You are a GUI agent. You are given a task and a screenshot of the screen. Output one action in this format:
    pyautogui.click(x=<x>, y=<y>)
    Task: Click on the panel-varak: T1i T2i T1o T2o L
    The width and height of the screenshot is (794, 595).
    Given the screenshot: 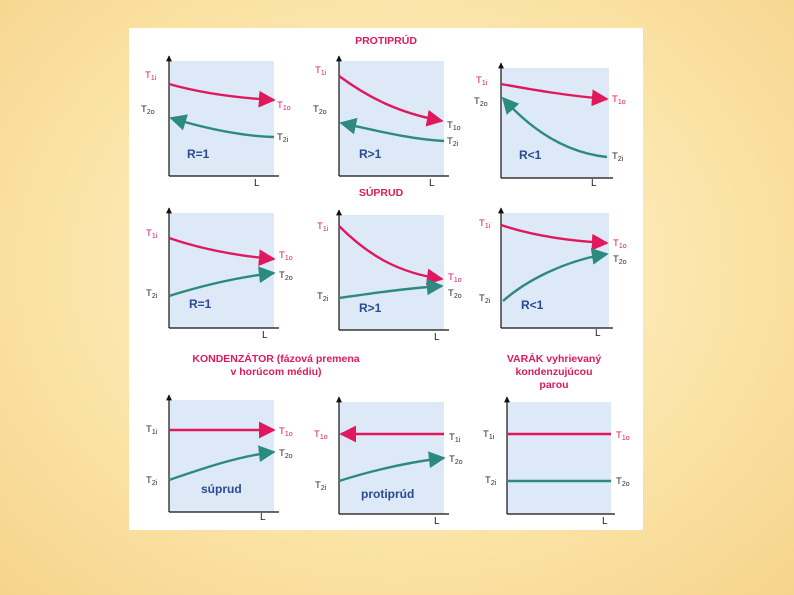 What is the action you would take?
    pyautogui.click(x=556, y=461)
    